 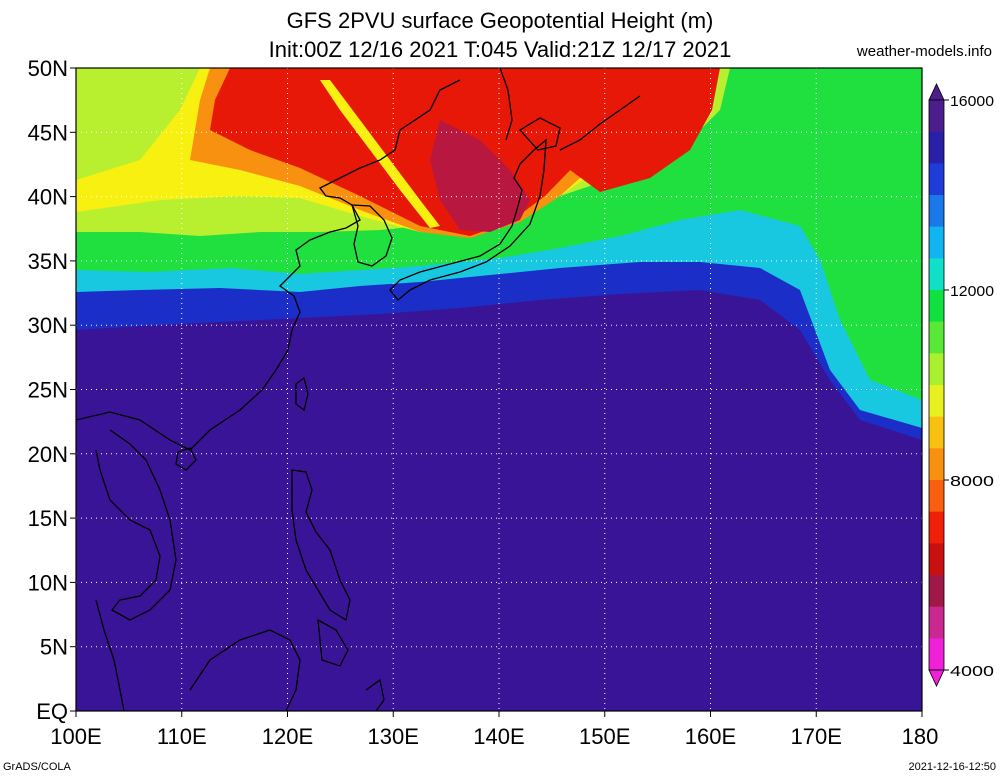 I want to click on colorbar-label: 4000, so click(x=972, y=671).